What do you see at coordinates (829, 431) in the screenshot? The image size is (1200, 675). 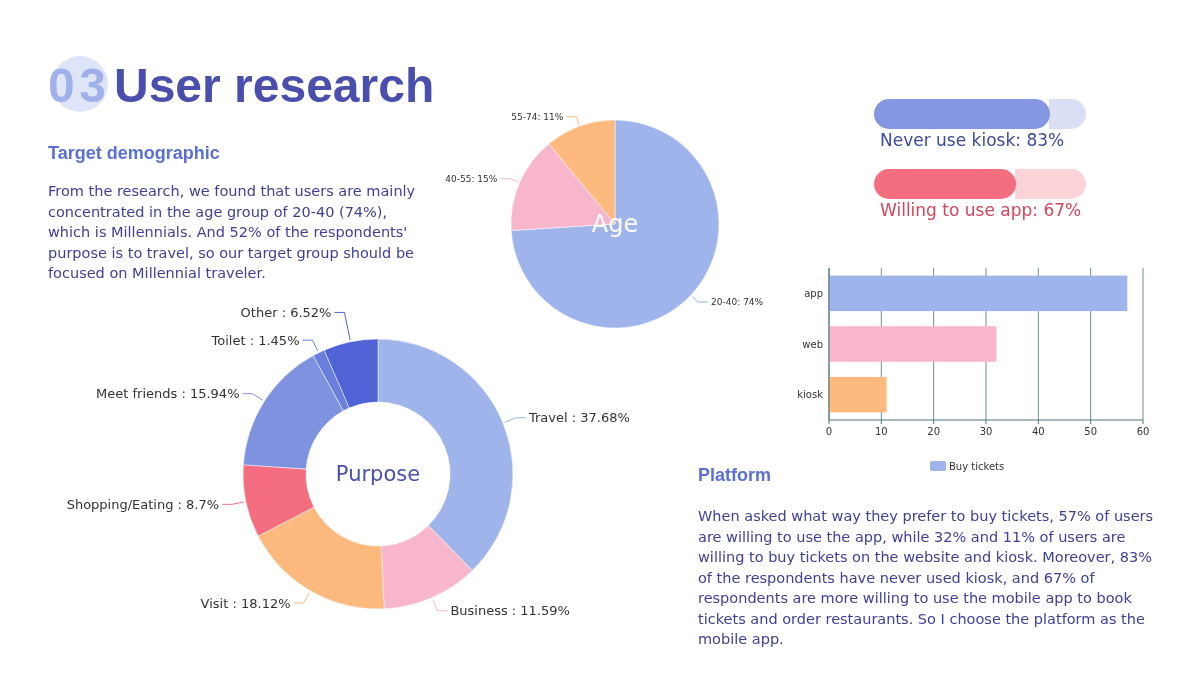 I see `x-tick-label: 0` at bounding box center [829, 431].